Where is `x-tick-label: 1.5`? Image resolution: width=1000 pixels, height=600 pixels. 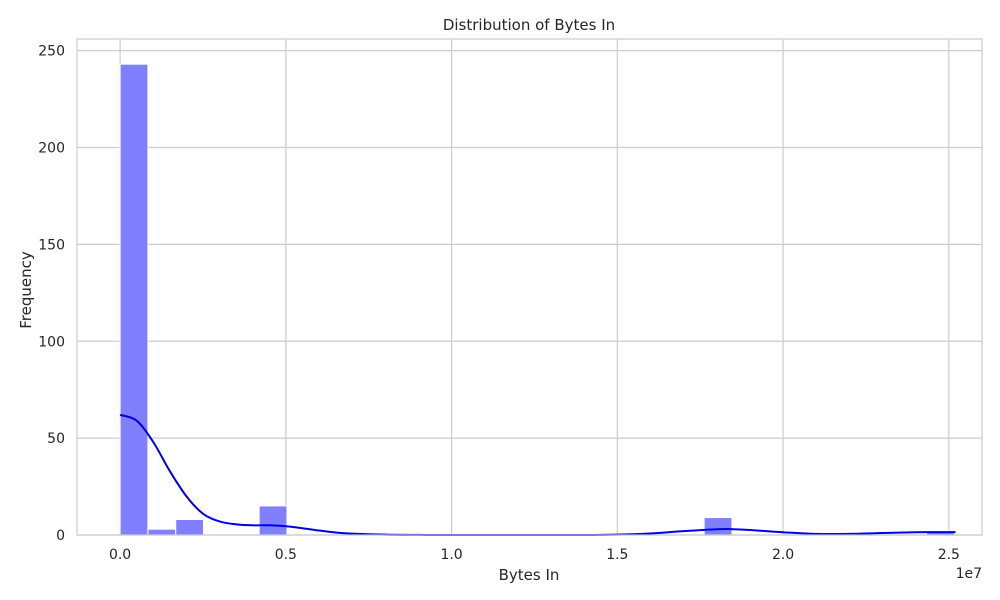
x-tick-label: 1.5 is located at coordinates (617, 555).